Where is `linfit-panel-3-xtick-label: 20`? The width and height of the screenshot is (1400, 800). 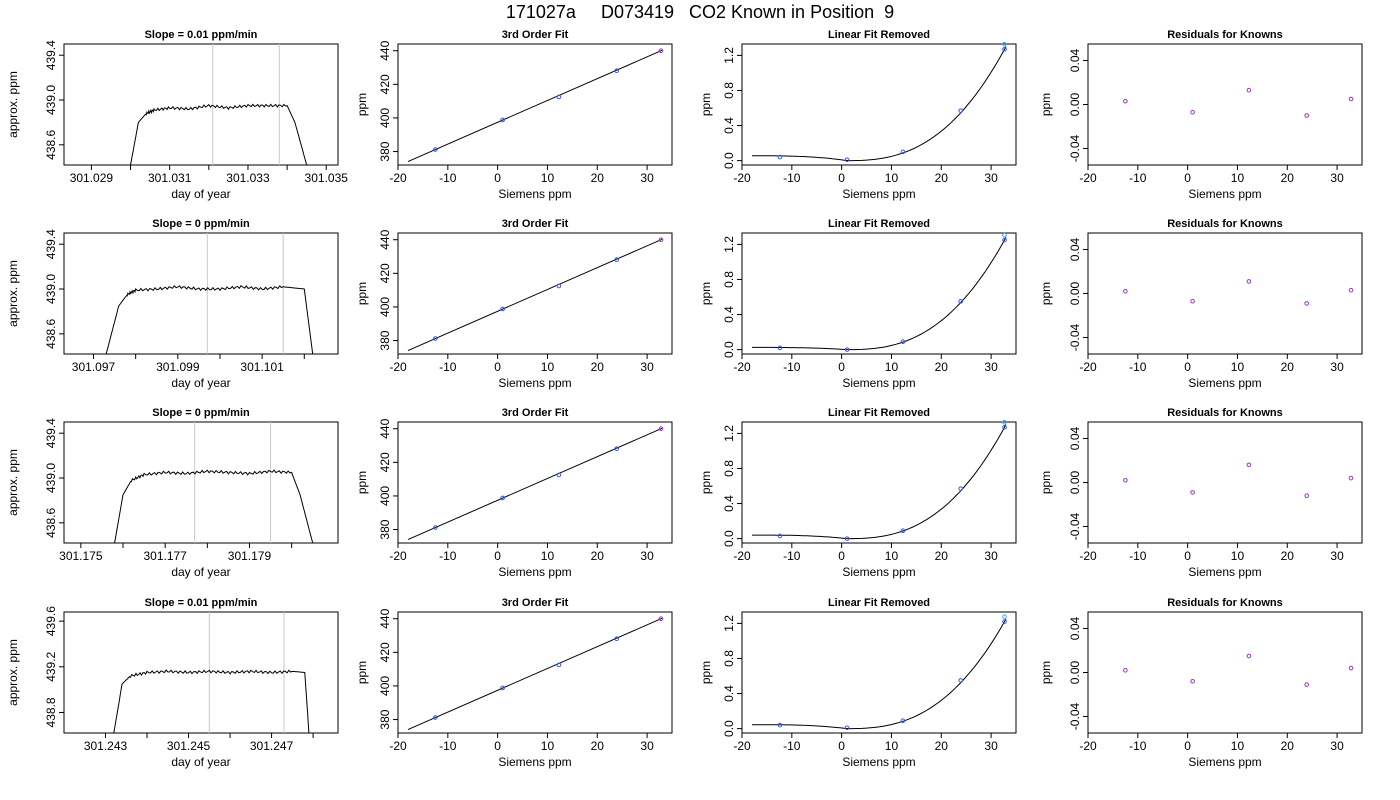
linfit-panel-3-xtick-label: 20 is located at coordinates (942, 746).